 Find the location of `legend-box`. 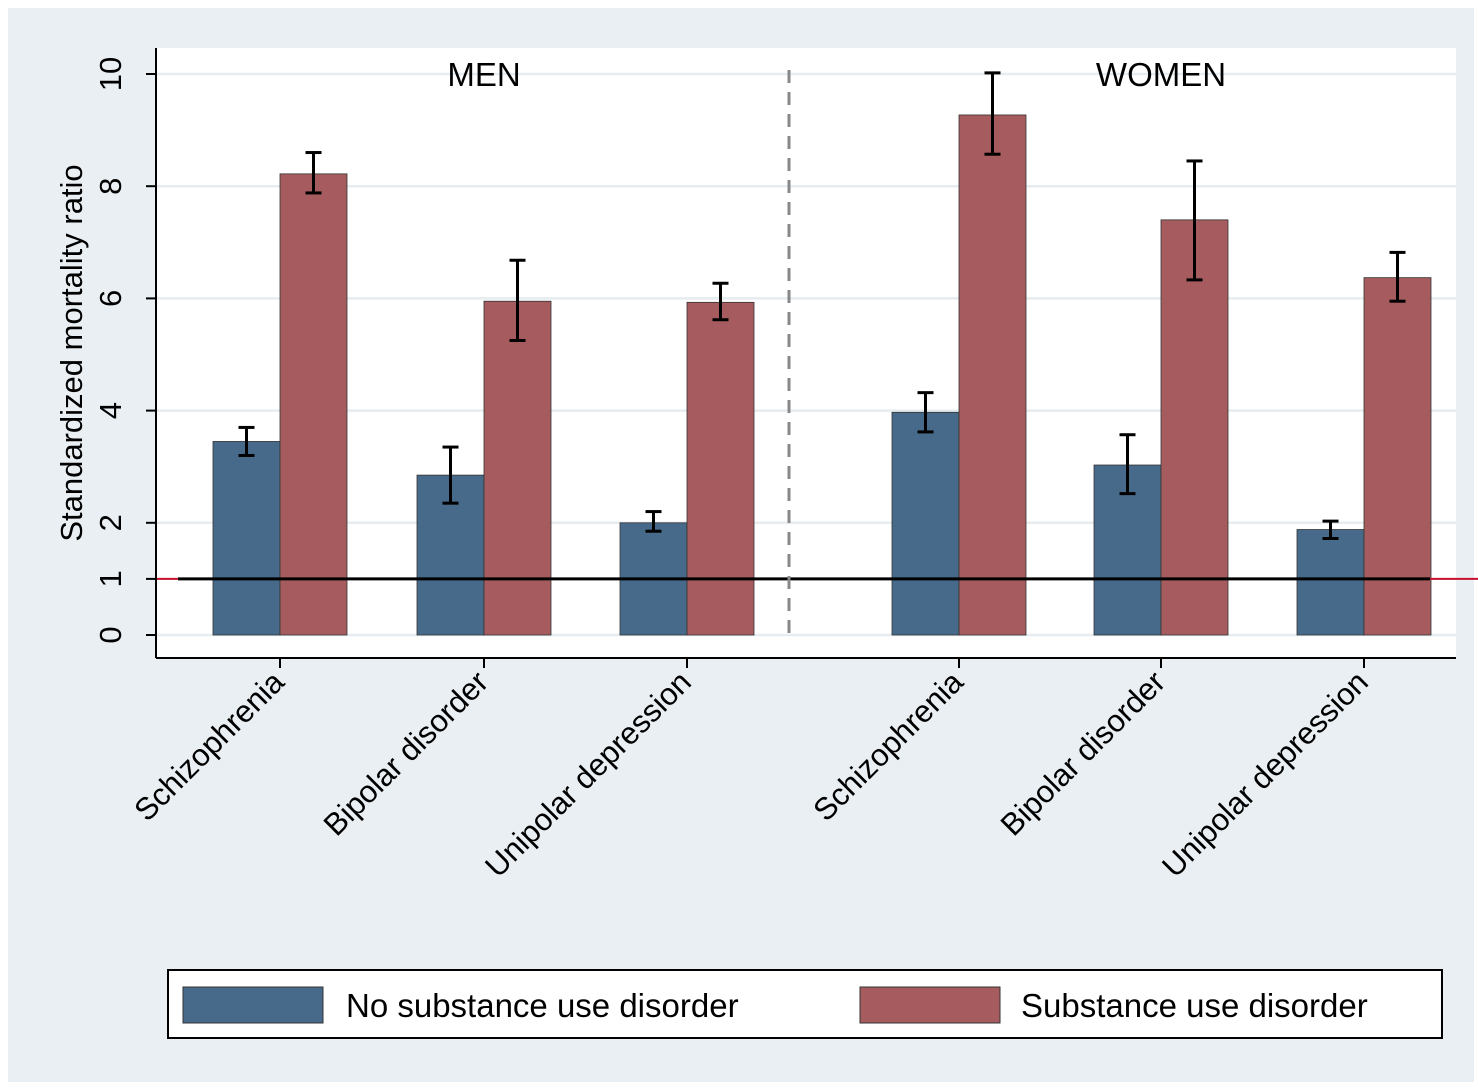

legend-box is located at coordinates (805, 1004).